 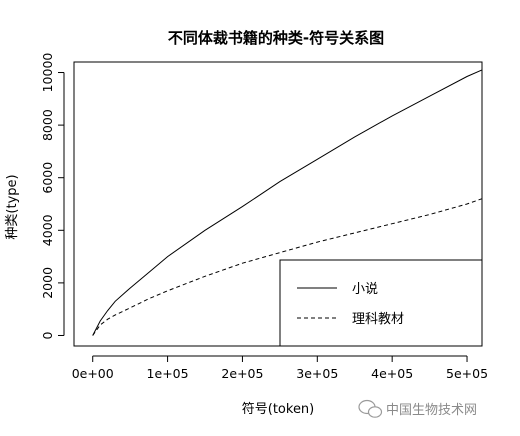 I want to click on legend-box, so click(x=381, y=303).